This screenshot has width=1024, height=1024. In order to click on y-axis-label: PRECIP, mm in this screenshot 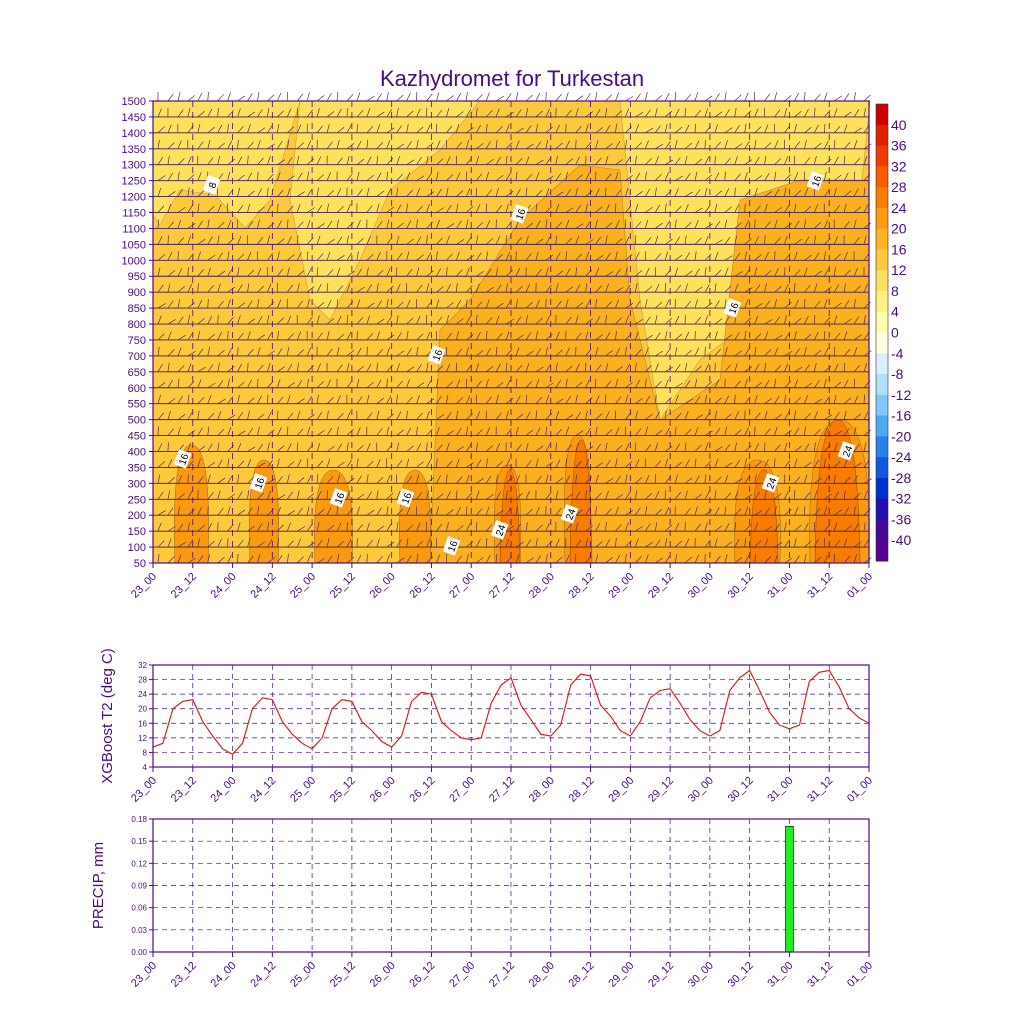, I will do `click(98, 885)`.